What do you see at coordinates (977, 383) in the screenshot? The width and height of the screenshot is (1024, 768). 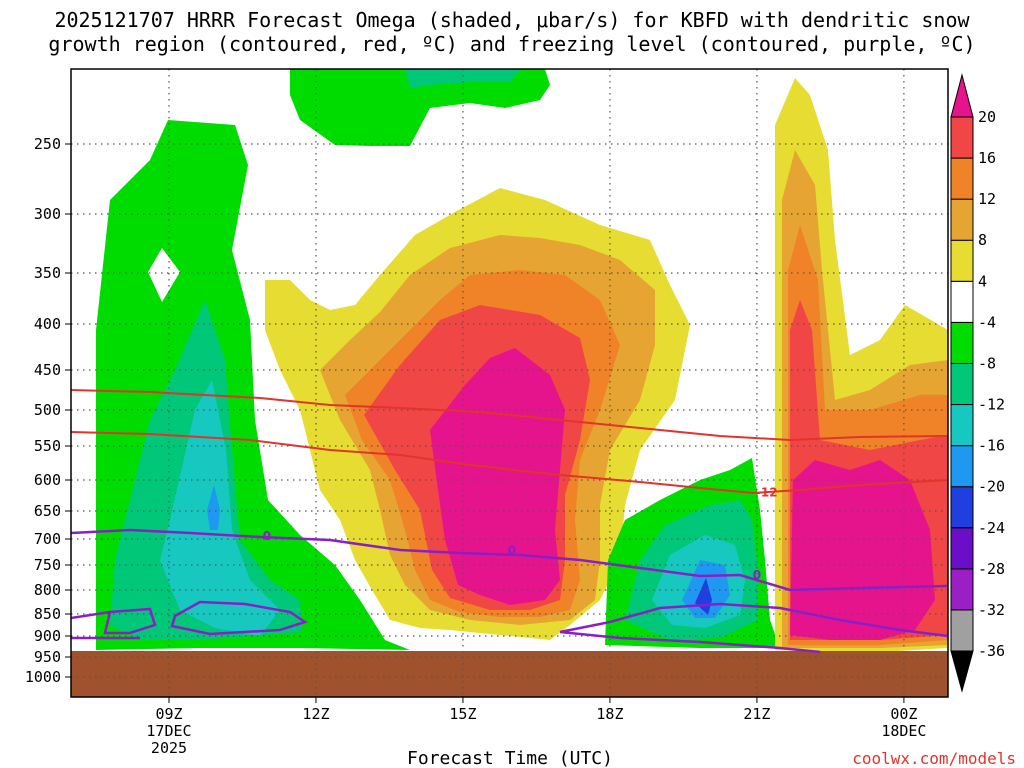 I see `colorbar: -36 -32 -28 -24 -20 -16 -12 -8 -4 4 8 12 16 20` at bounding box center [977, 383].